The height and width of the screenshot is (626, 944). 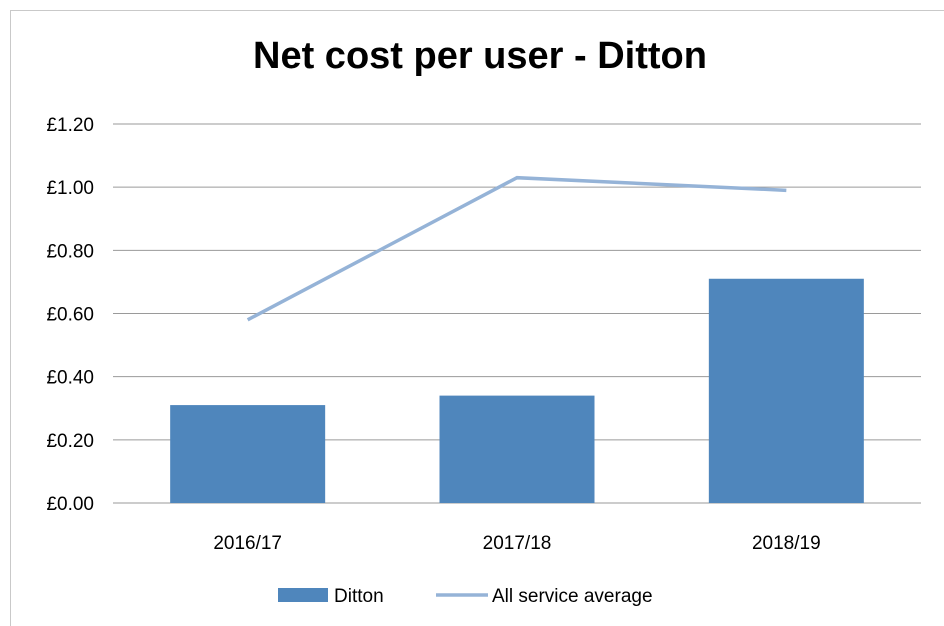 What do you see at coordinates (70, 504) in the screenshot?
I see `y-tick-label: £0.00` at bounding box center [70, 504].